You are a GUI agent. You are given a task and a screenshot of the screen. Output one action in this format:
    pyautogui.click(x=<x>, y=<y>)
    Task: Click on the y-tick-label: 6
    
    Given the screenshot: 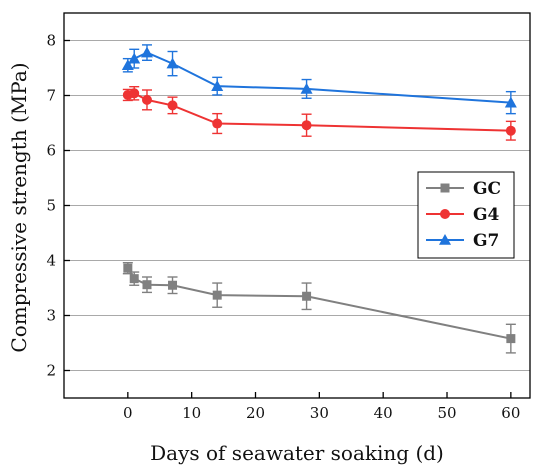 What is the action you would take?
    pyautogui.click(x=51, y=151)
    